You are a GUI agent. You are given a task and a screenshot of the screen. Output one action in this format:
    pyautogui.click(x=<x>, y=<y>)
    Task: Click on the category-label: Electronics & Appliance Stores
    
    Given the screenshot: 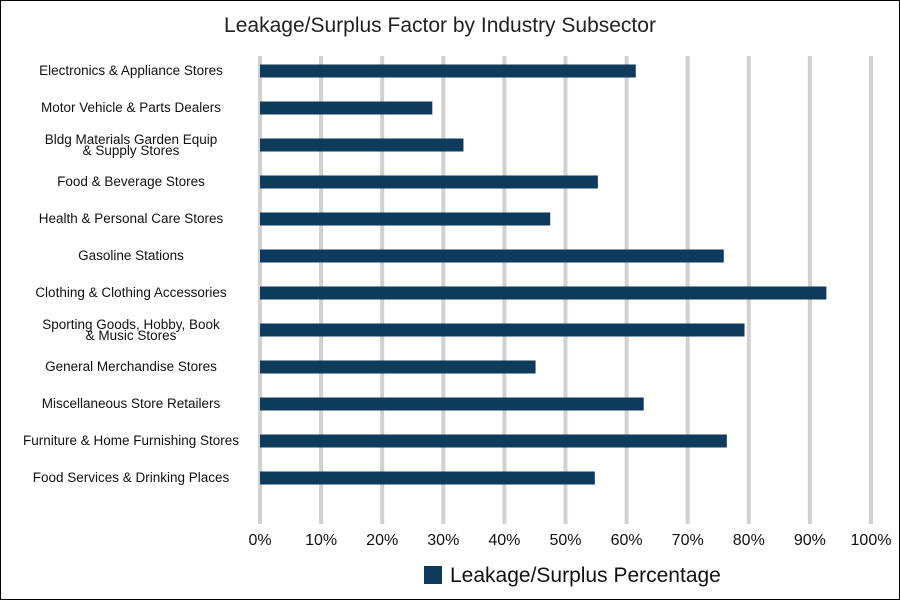 What is the action you would take?
    pyautogui.click(x=131, y=70)
    